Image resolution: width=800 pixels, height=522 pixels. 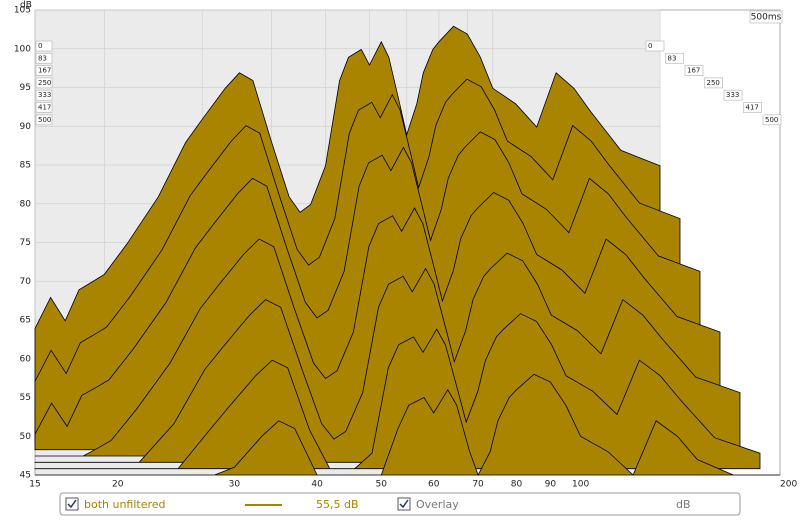 What do you see at coordinates (25, 243) in the screenshot?
I see `y-tick-label: 75` at bounding box center [25, 243].